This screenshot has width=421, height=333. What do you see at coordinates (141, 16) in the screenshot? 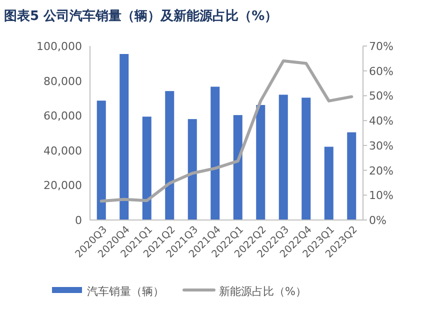
I see `chart-title: 图表5 公司汽车销量（辆）及新能源占比（%）` at bounding box center [141, 16].